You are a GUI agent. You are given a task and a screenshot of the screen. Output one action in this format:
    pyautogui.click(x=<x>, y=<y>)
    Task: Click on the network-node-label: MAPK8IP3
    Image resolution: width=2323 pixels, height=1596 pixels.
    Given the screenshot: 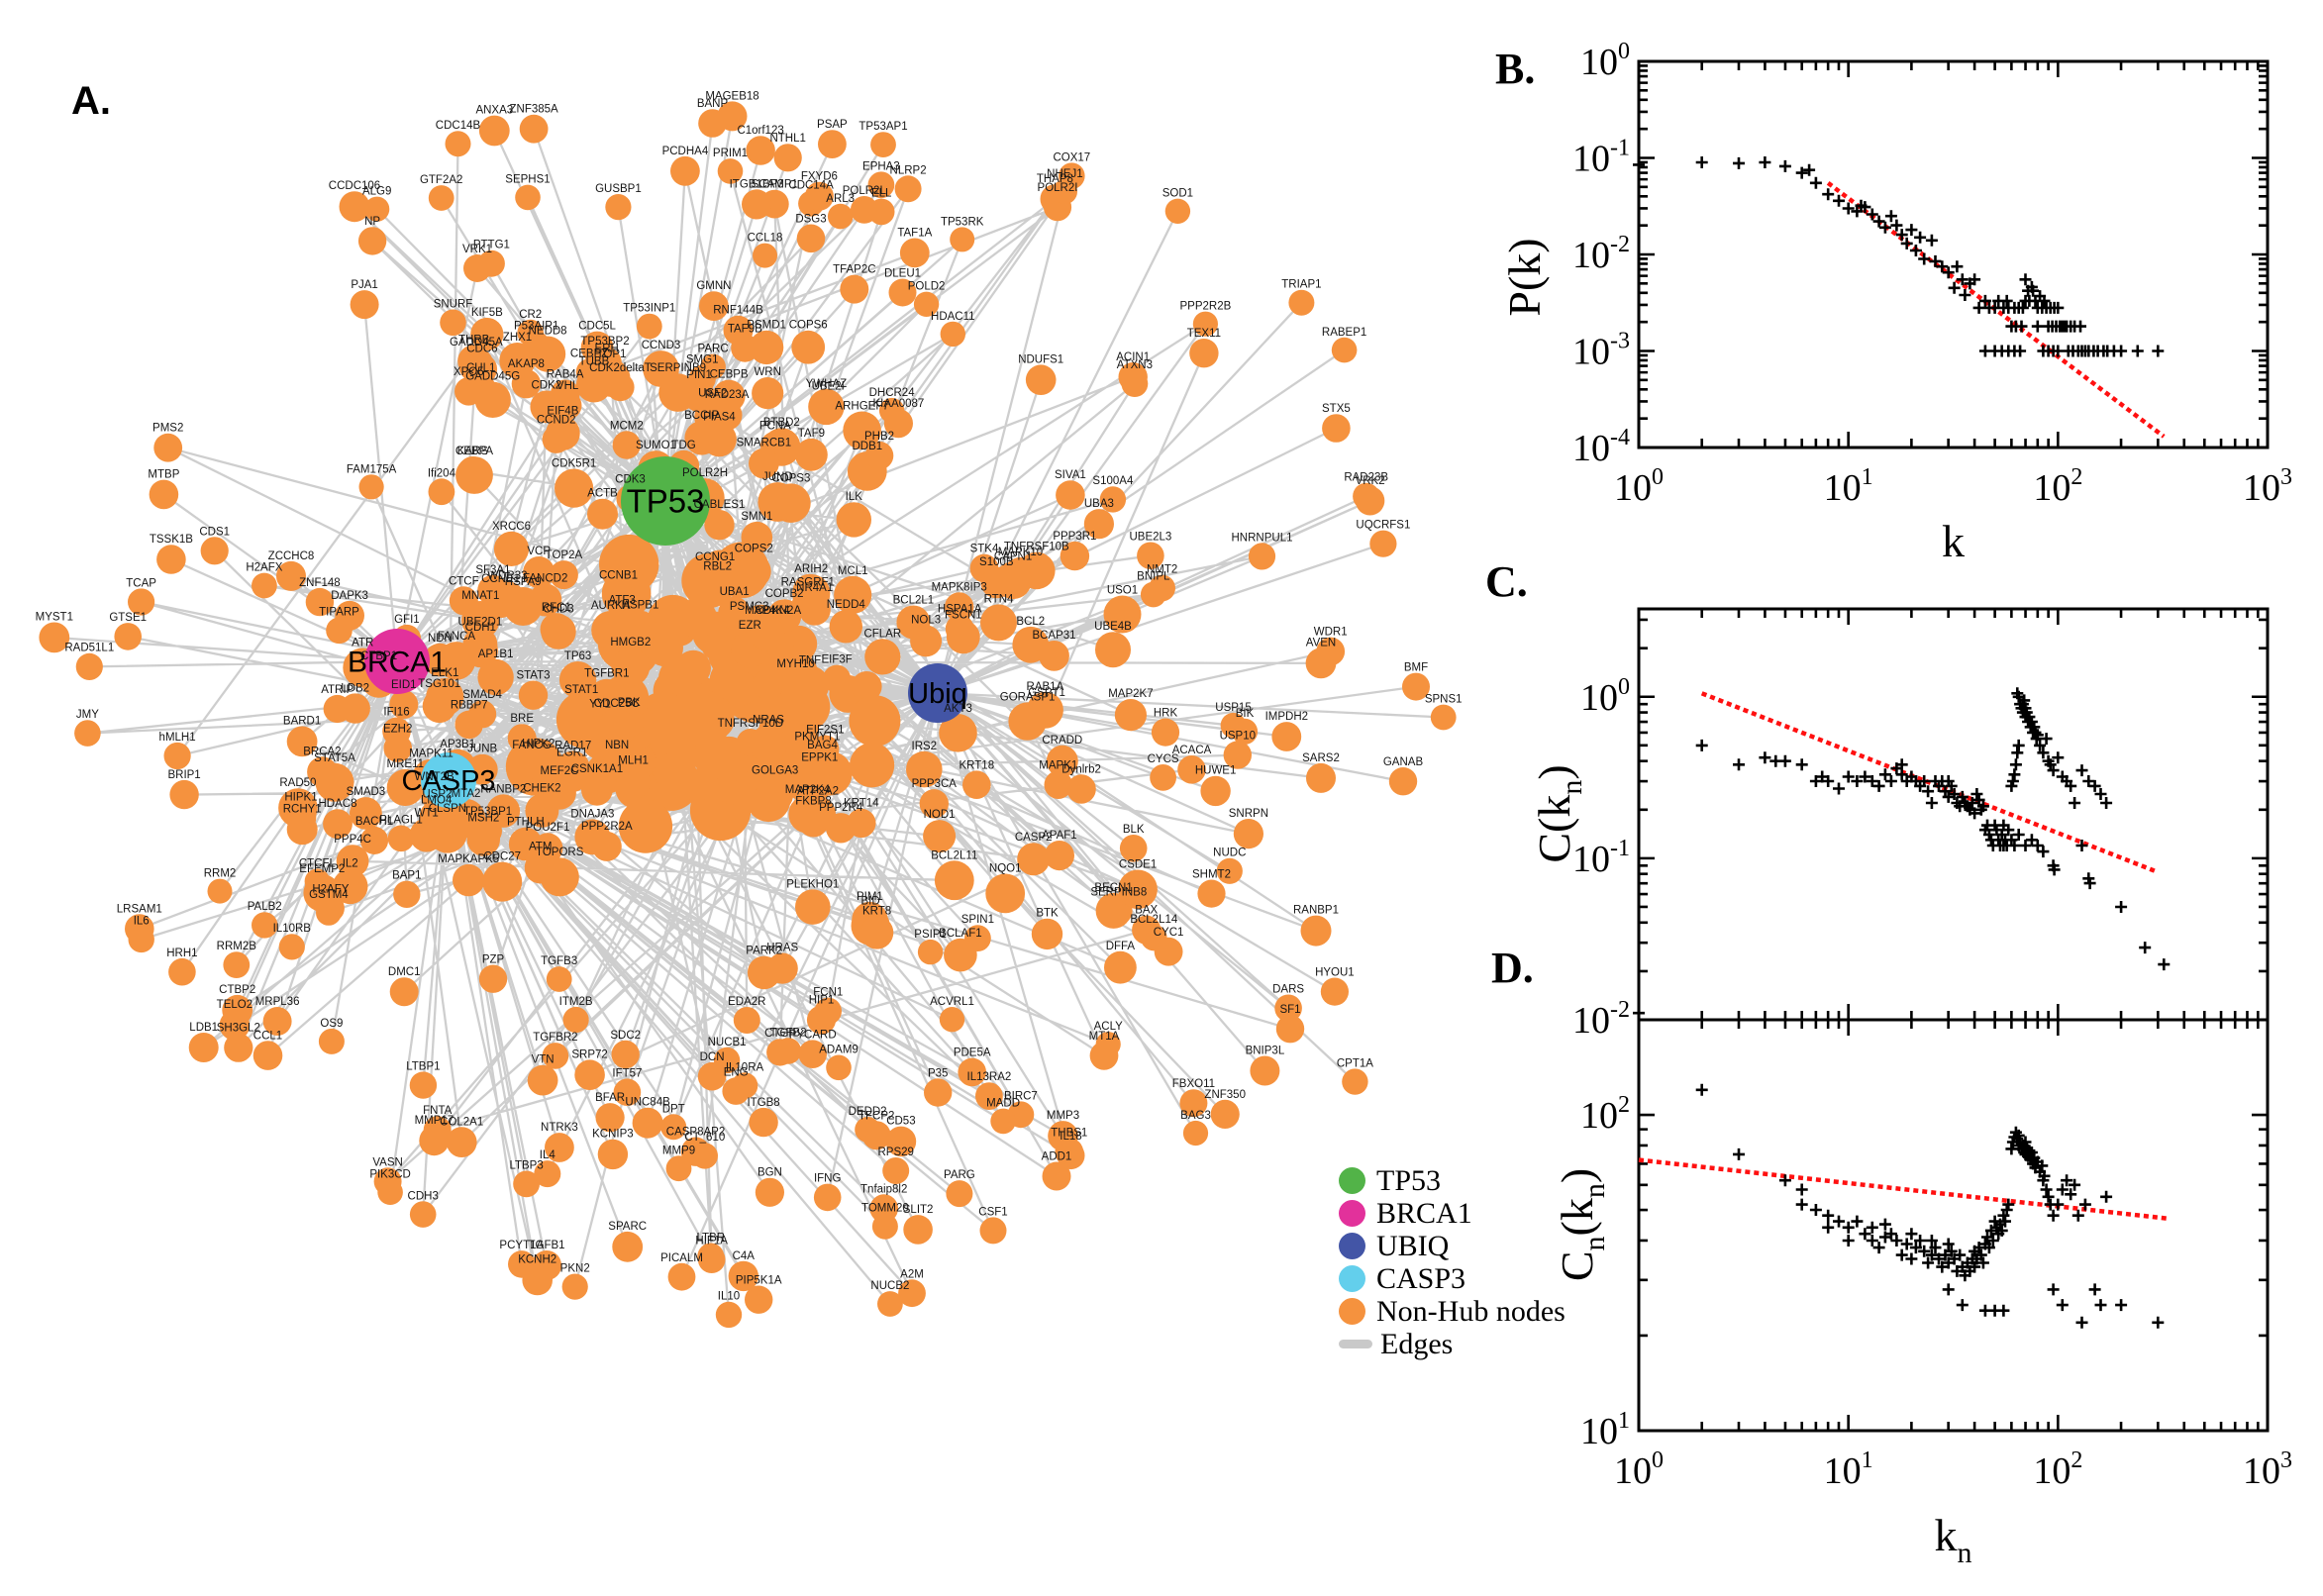 What is the action you would take?
    pyautogui.click(x=959, y=587)
    